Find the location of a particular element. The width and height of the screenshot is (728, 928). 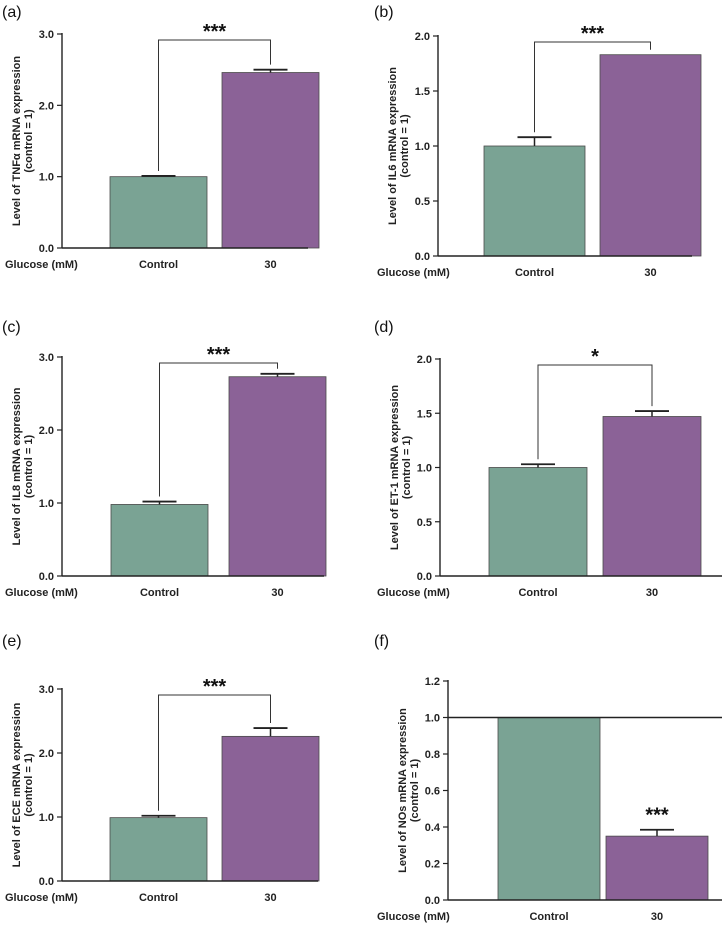

panel-label: (c) is located at coordinates (11, 327).